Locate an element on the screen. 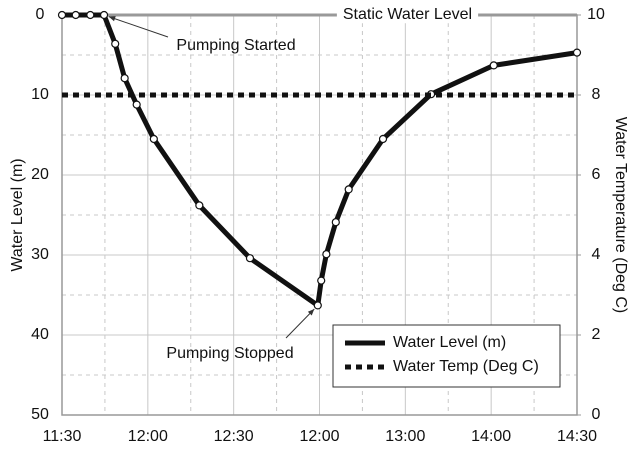 This screenshot has width=636, height=452. annotation-text: Pumping Started is located at coordinates (235, 45).